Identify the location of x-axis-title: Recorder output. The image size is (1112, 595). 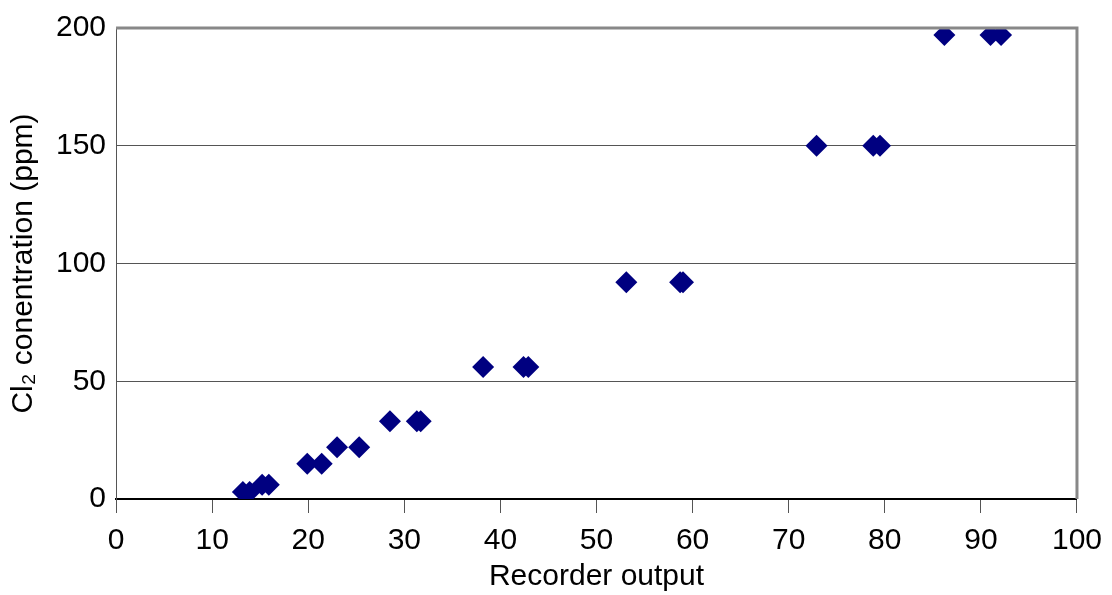
(596, 575).